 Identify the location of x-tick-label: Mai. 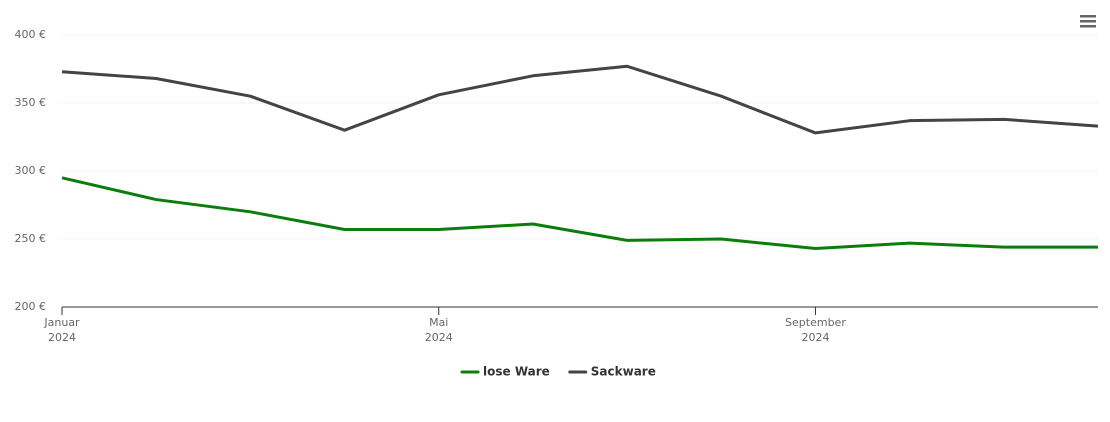
(438, 322).